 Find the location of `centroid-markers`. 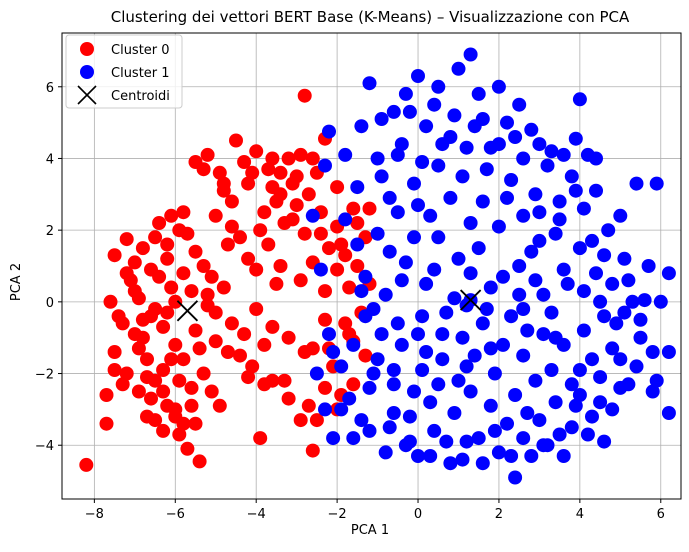

centroid-markers is located at coordinates (329, 305).